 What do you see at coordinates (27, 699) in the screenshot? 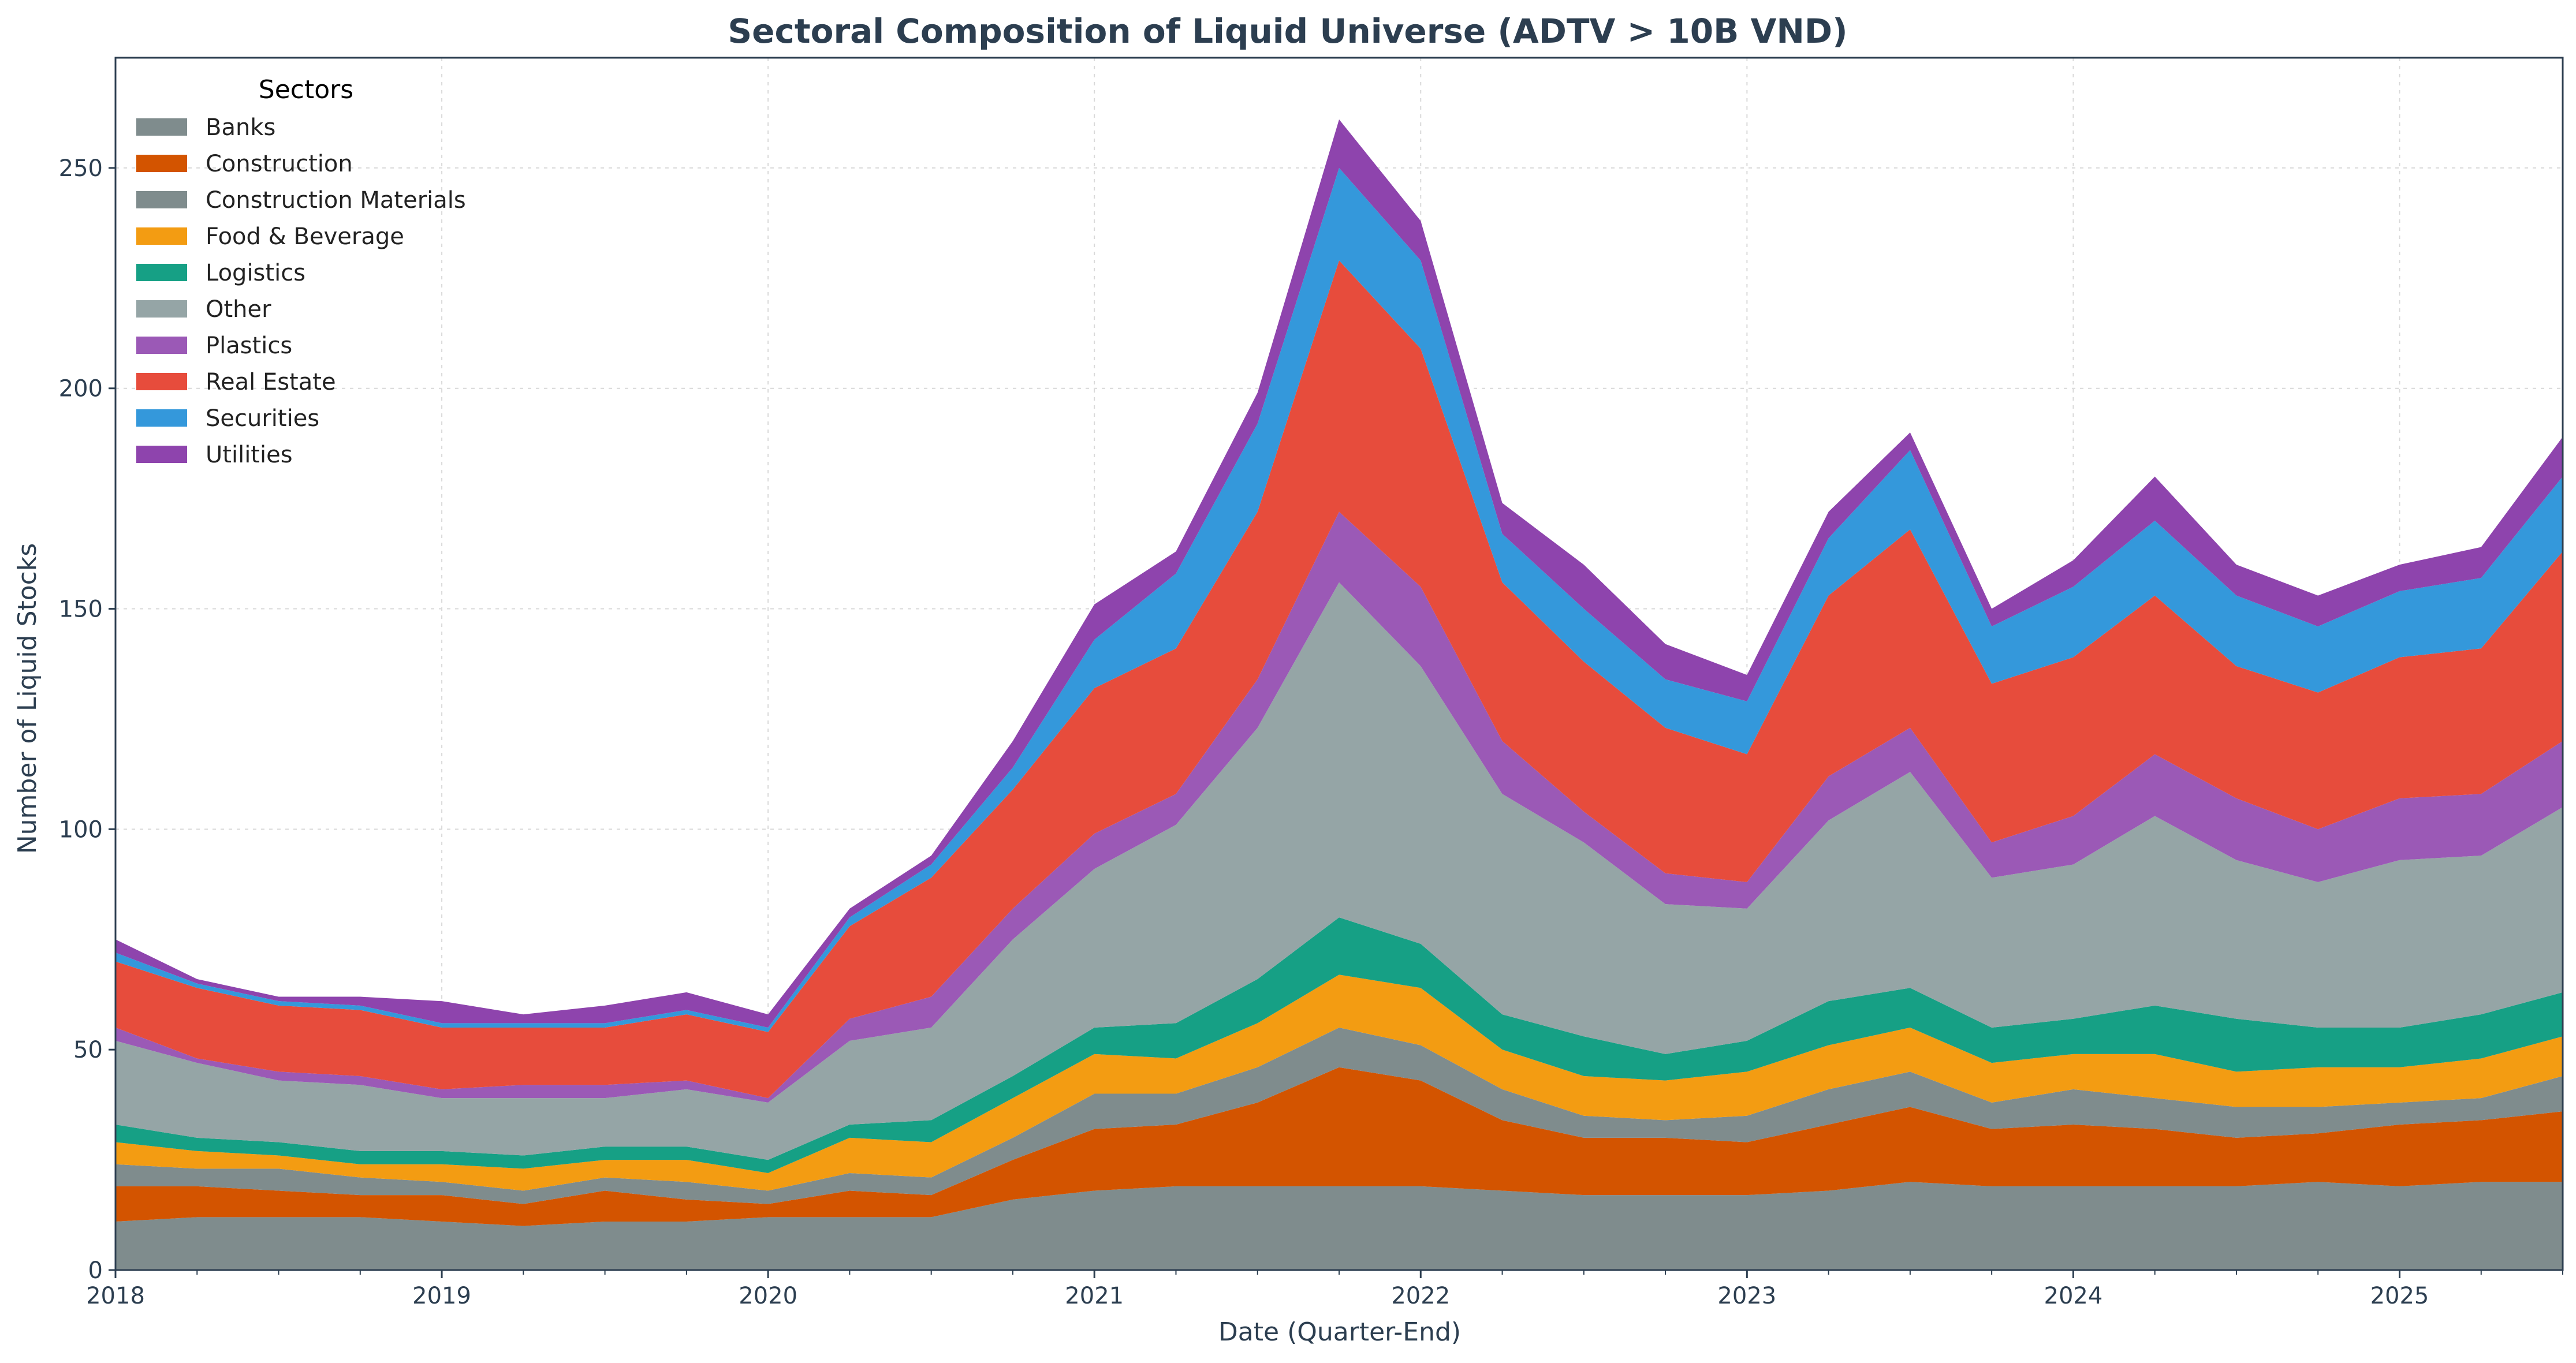
I see `y-axis-label: Number of Liquid Stocks` at bounding box center [27, 699].